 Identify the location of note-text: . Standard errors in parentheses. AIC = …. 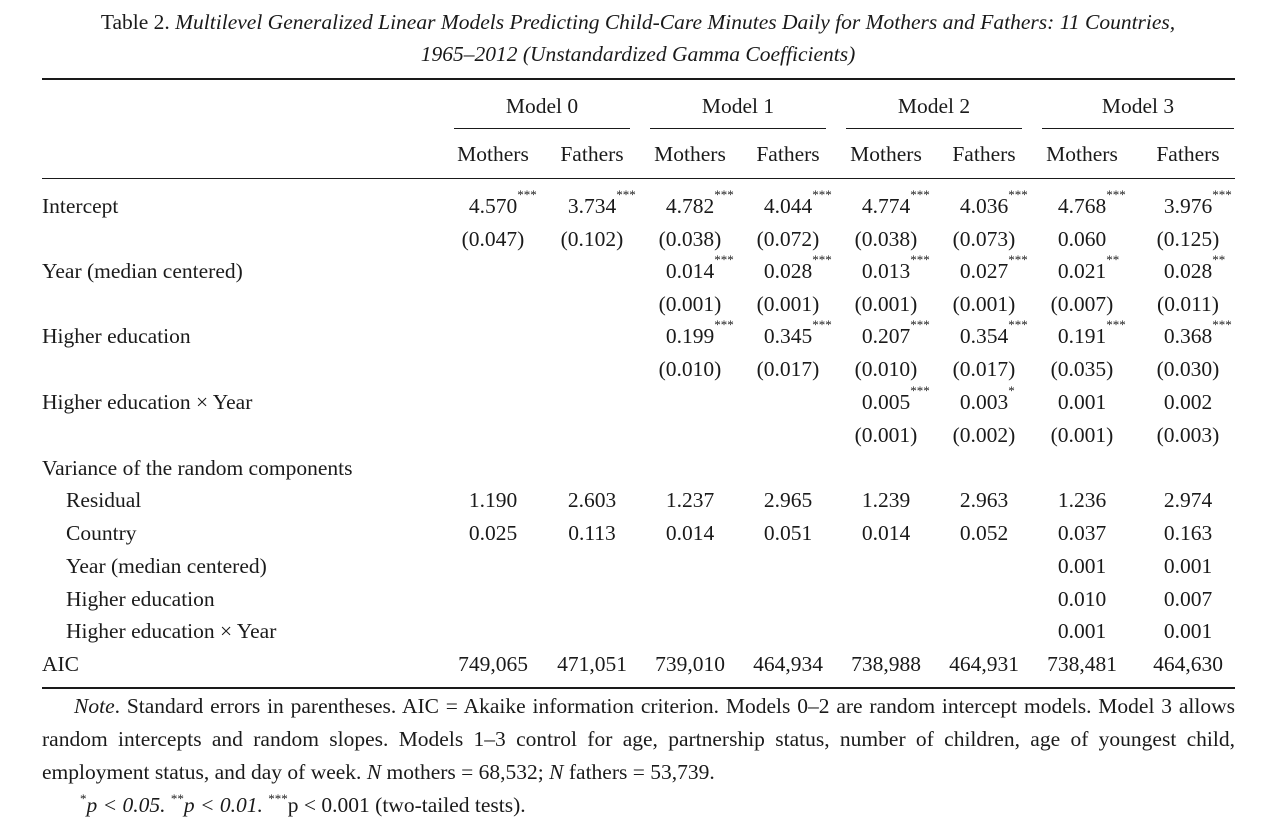
(638, 739).